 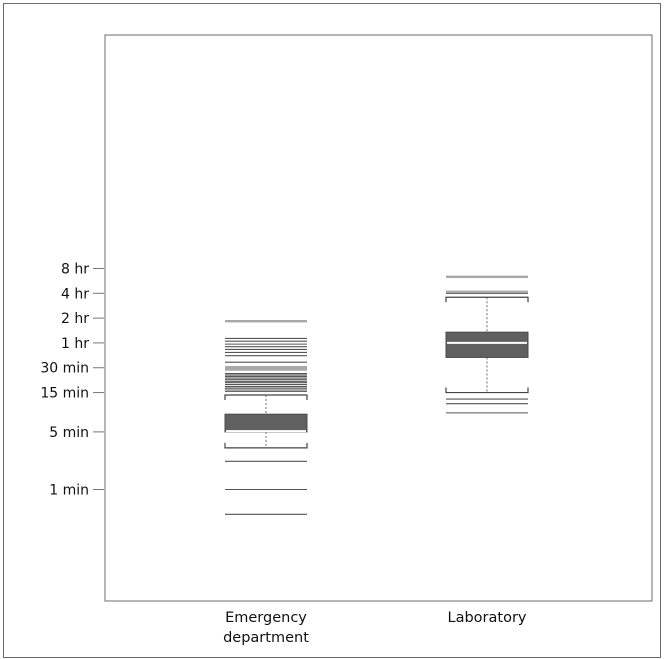 What do you see at coordinates (72, 380) in the screenshot?
I see `y-axis: 1 min 5 min 15 min 30 min 1 hr 2 hr 4 hr 8 hr` at bounding box center [72, 380].